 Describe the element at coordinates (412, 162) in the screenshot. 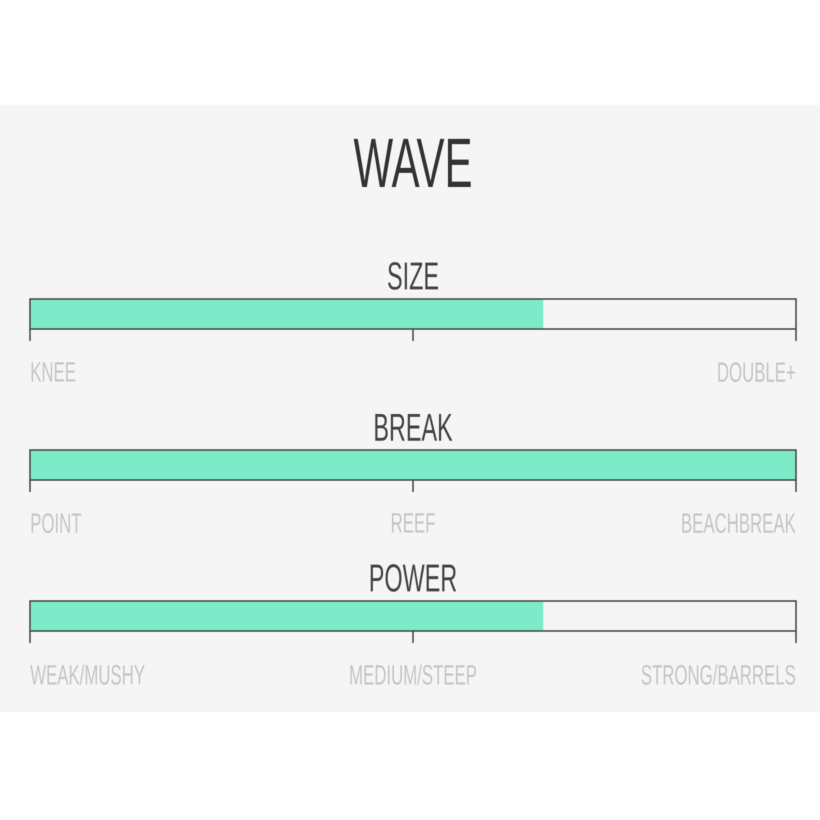

I see `chart-title: WAVE` at that location.